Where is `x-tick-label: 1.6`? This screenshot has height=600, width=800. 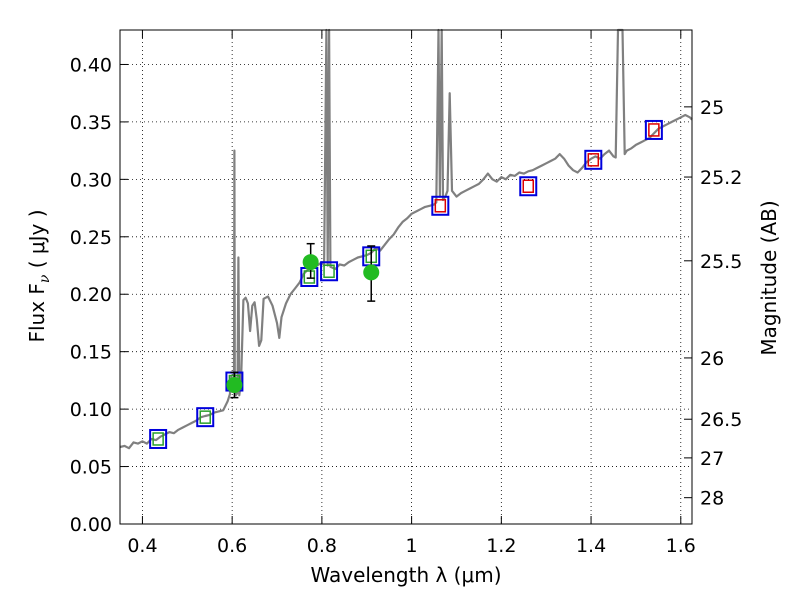
x-tick-label: 1.6 is located at coordinates (681, 546).